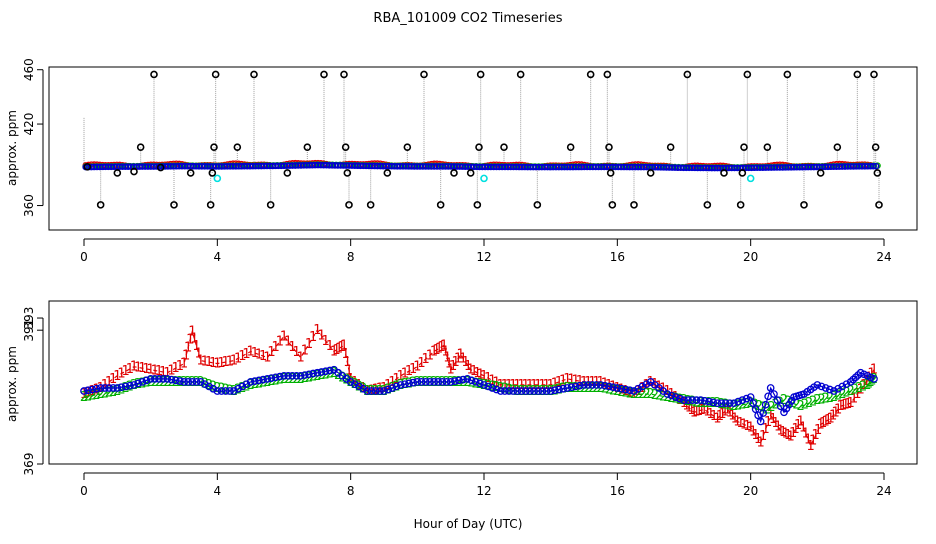 The image size is (936, 544). I want to click on top-y-axis: 360 420 460, so click(33, 137).